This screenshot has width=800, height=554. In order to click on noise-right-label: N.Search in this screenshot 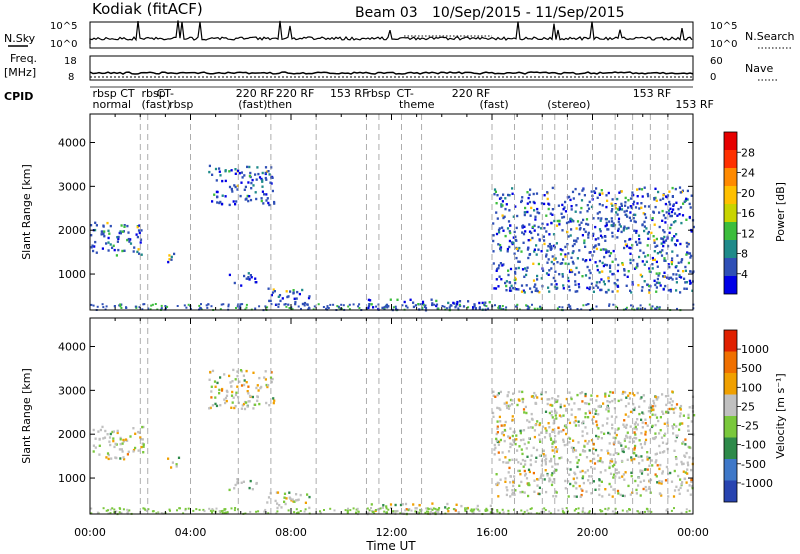, I will do `click(770, 36)`.